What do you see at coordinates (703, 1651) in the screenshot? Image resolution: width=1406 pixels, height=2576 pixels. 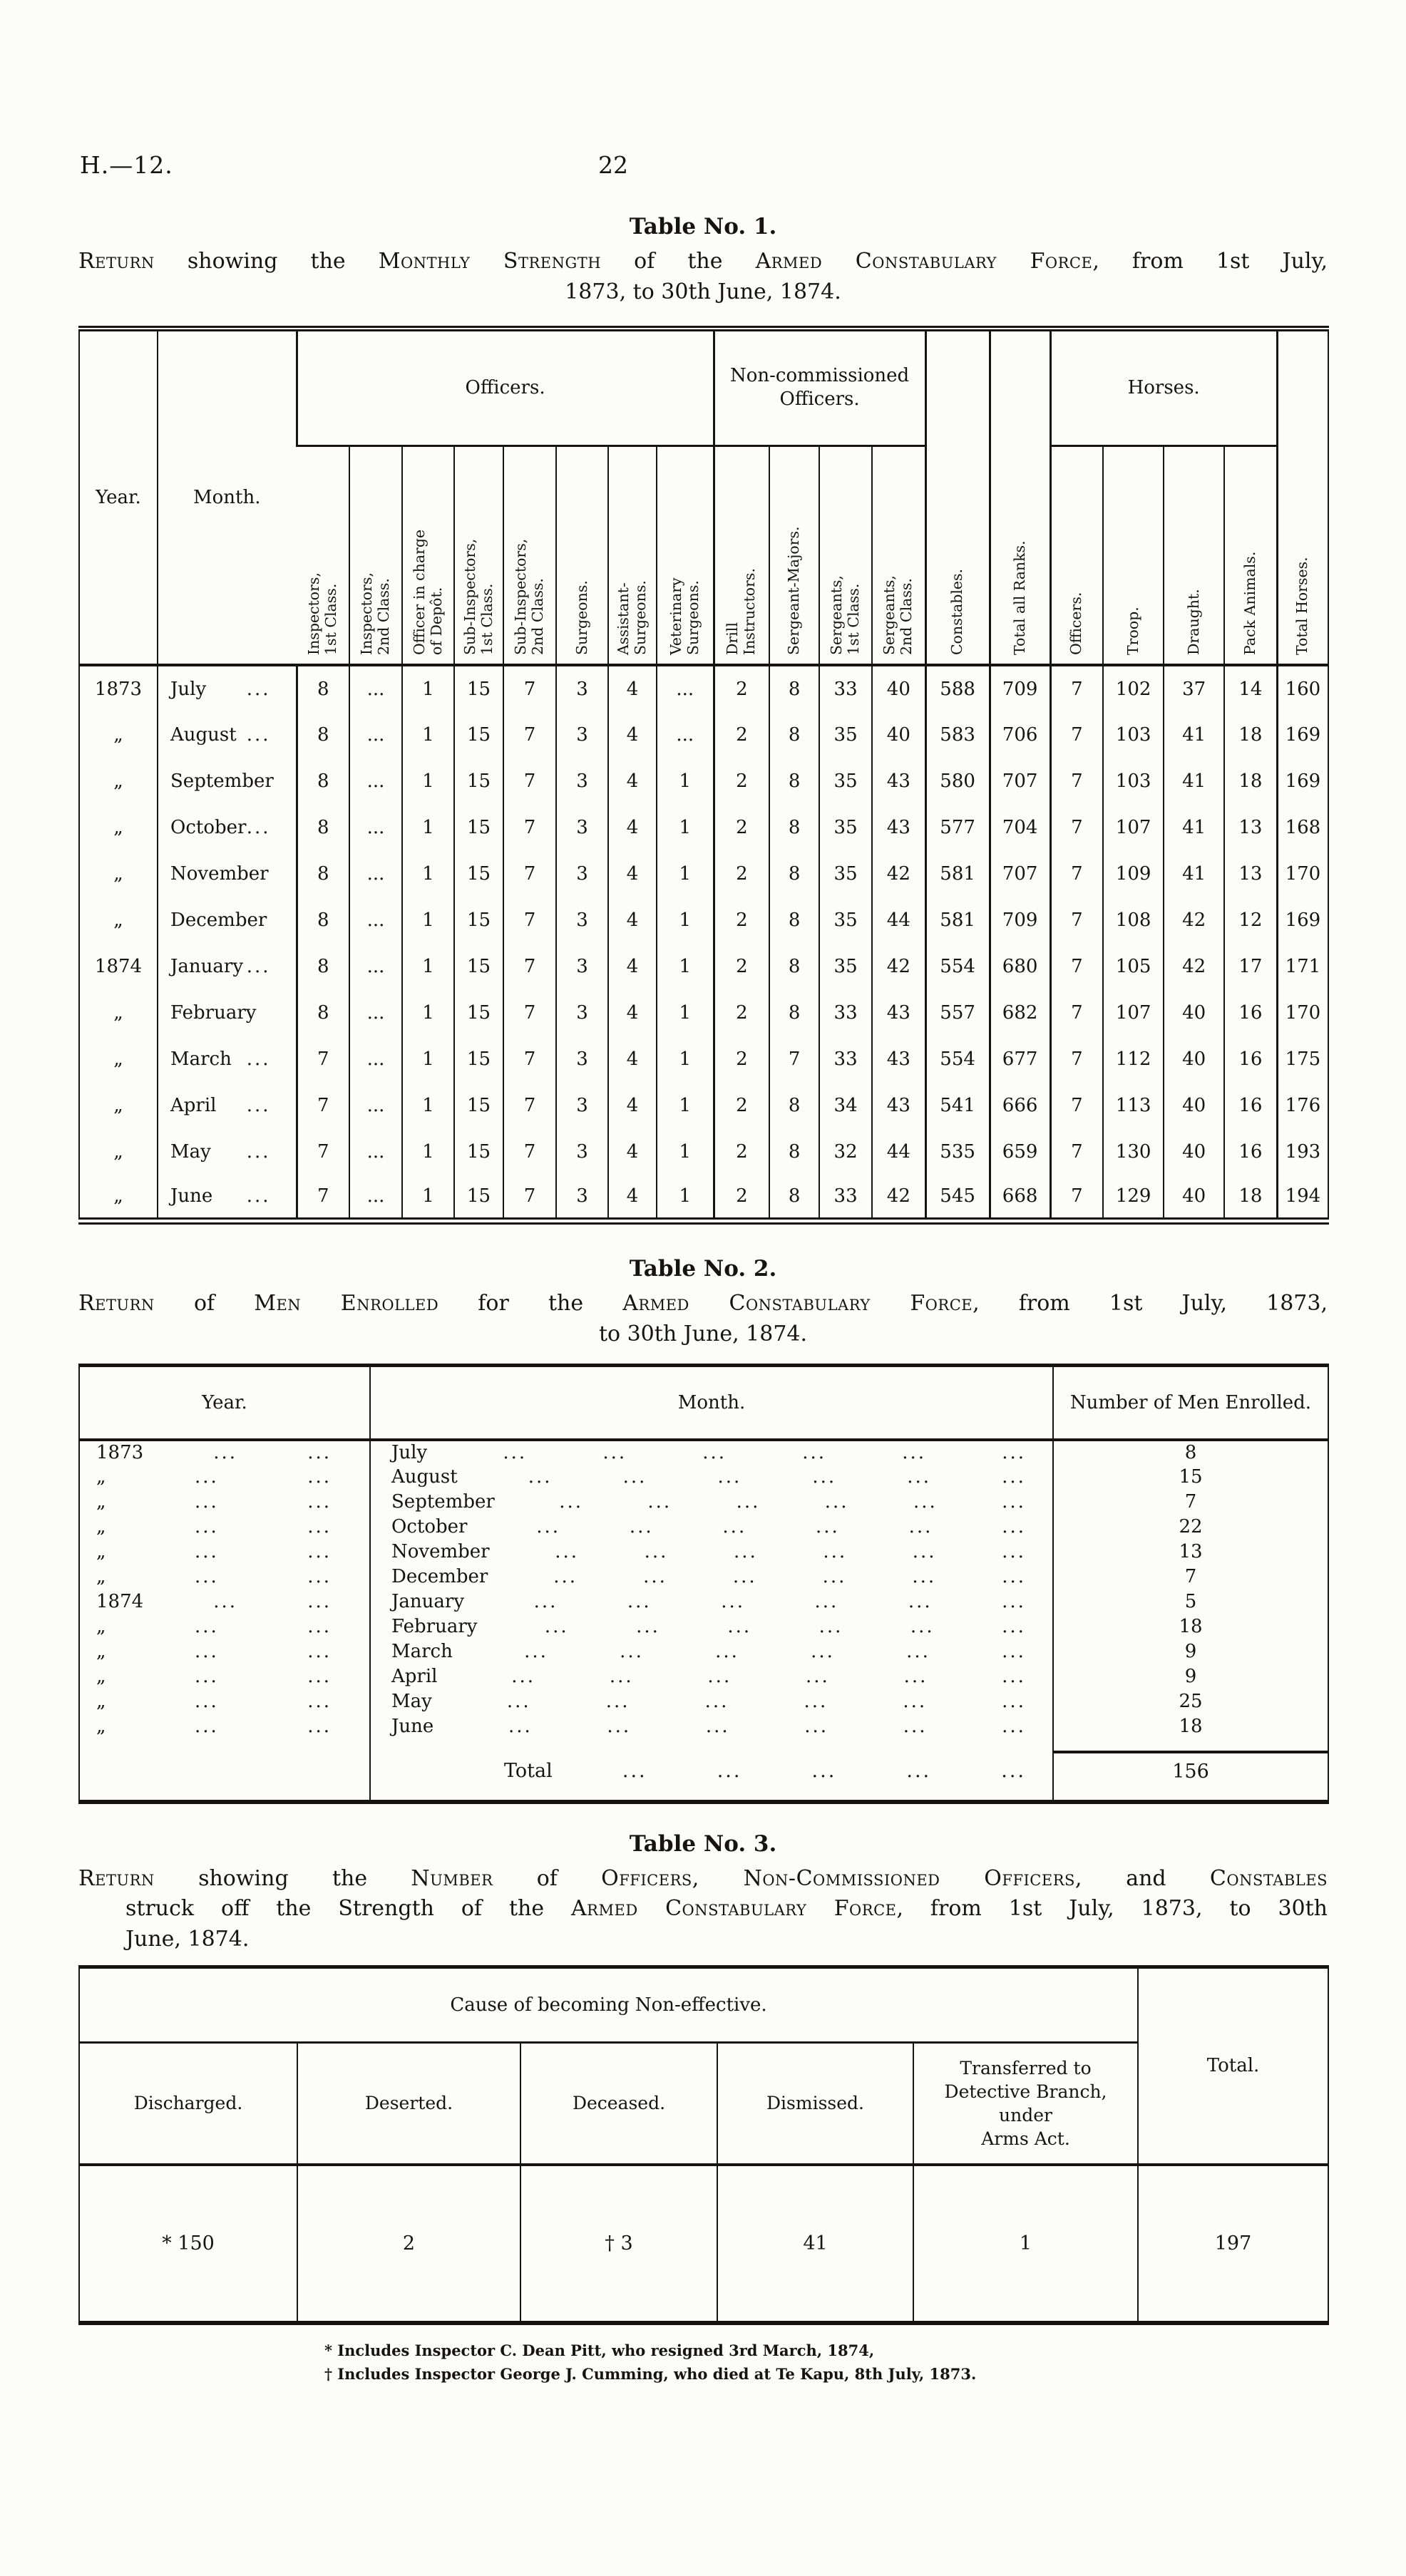 I see `table-row: „...... March.................. 9` at bounding box center [703, 1651].